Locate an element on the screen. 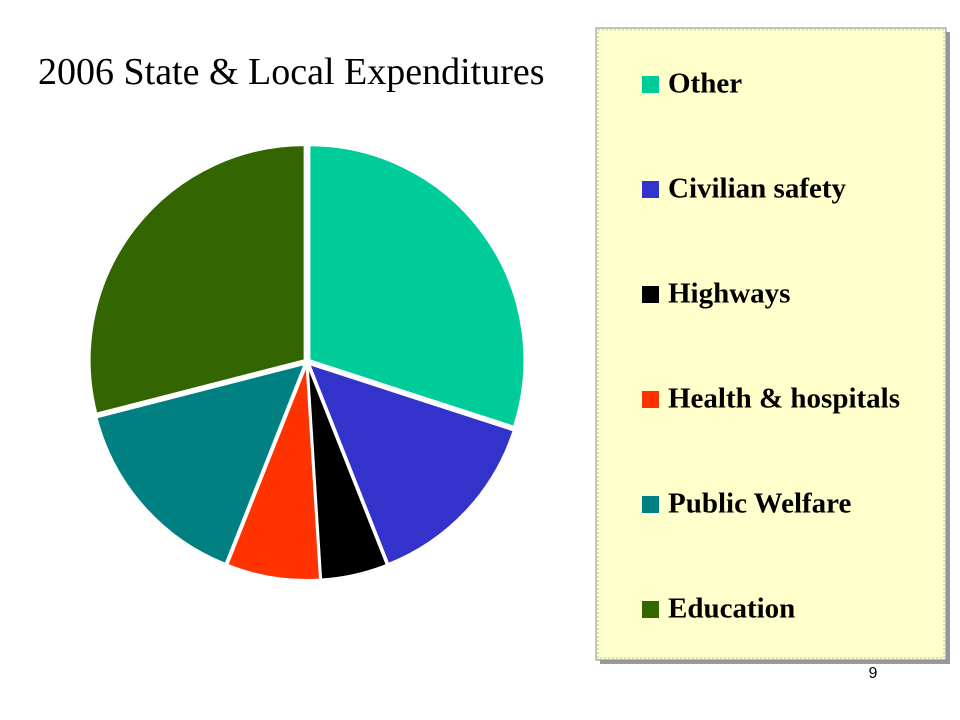 Image resolution: width=960 pixels, height=720 pixels. page-number: 9 is located at coordinates (873, 673).